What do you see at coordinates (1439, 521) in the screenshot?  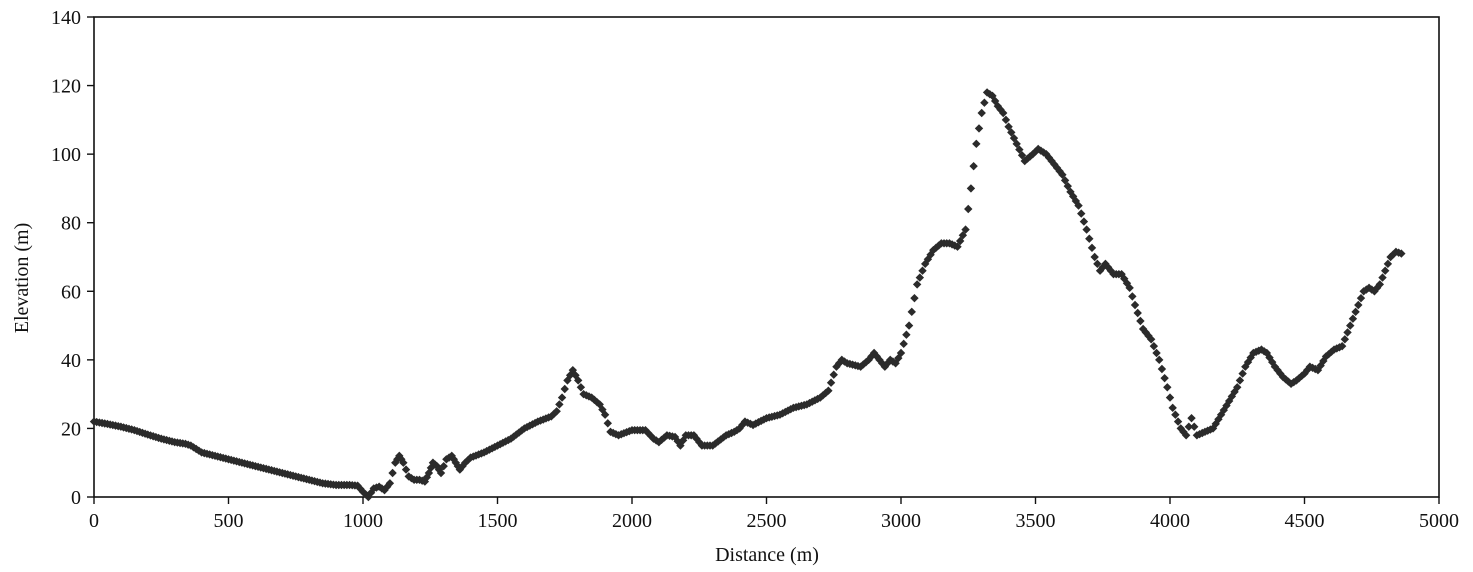 I see `x-tick-label: 5000` at bounding box center [1439, 521].